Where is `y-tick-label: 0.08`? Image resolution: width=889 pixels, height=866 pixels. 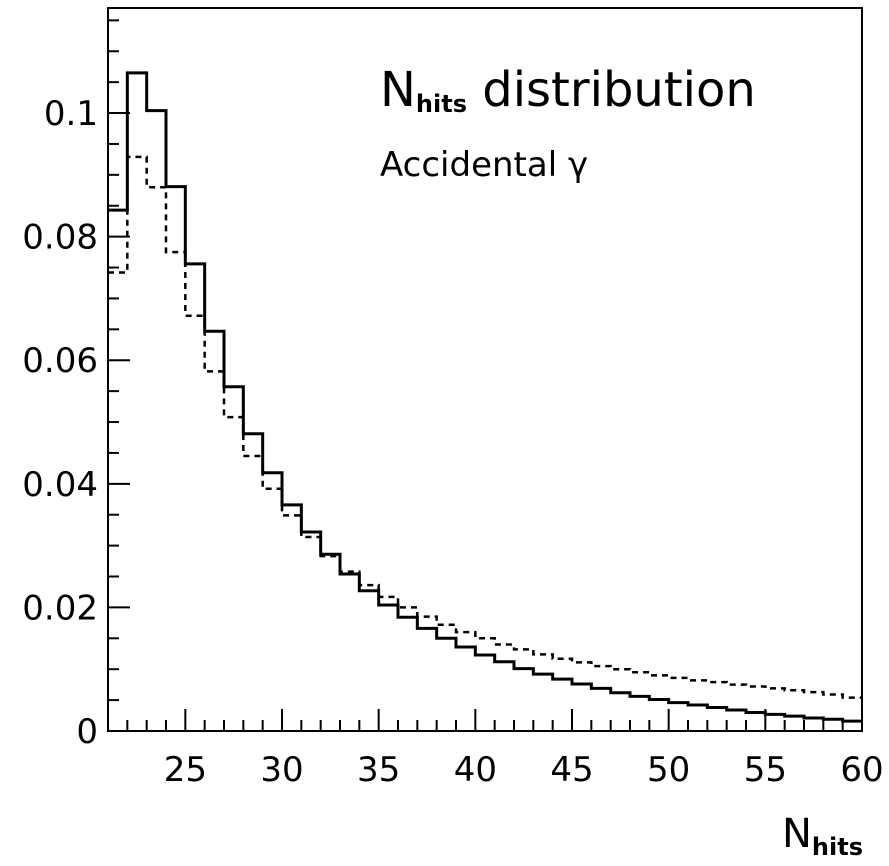 y-tick-label: 0.08 is located at coordinates (60, 238).